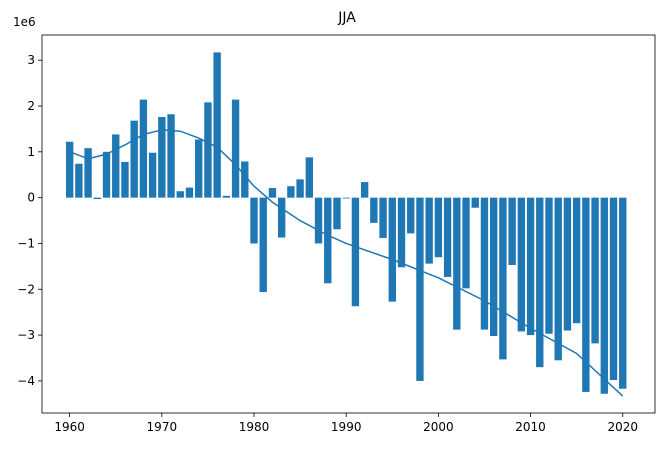  Describe the element at coordinates (623, 293) in the screenshot. I see `bar-2020` at that location.